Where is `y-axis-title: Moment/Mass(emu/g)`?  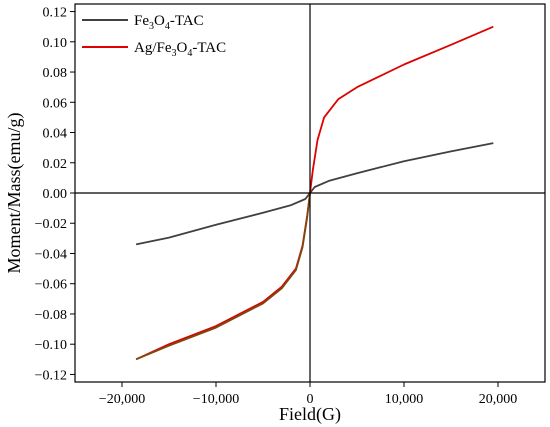 y-axis-title: Moment/Mass(emu/g) is located at coordinates (14, 193).